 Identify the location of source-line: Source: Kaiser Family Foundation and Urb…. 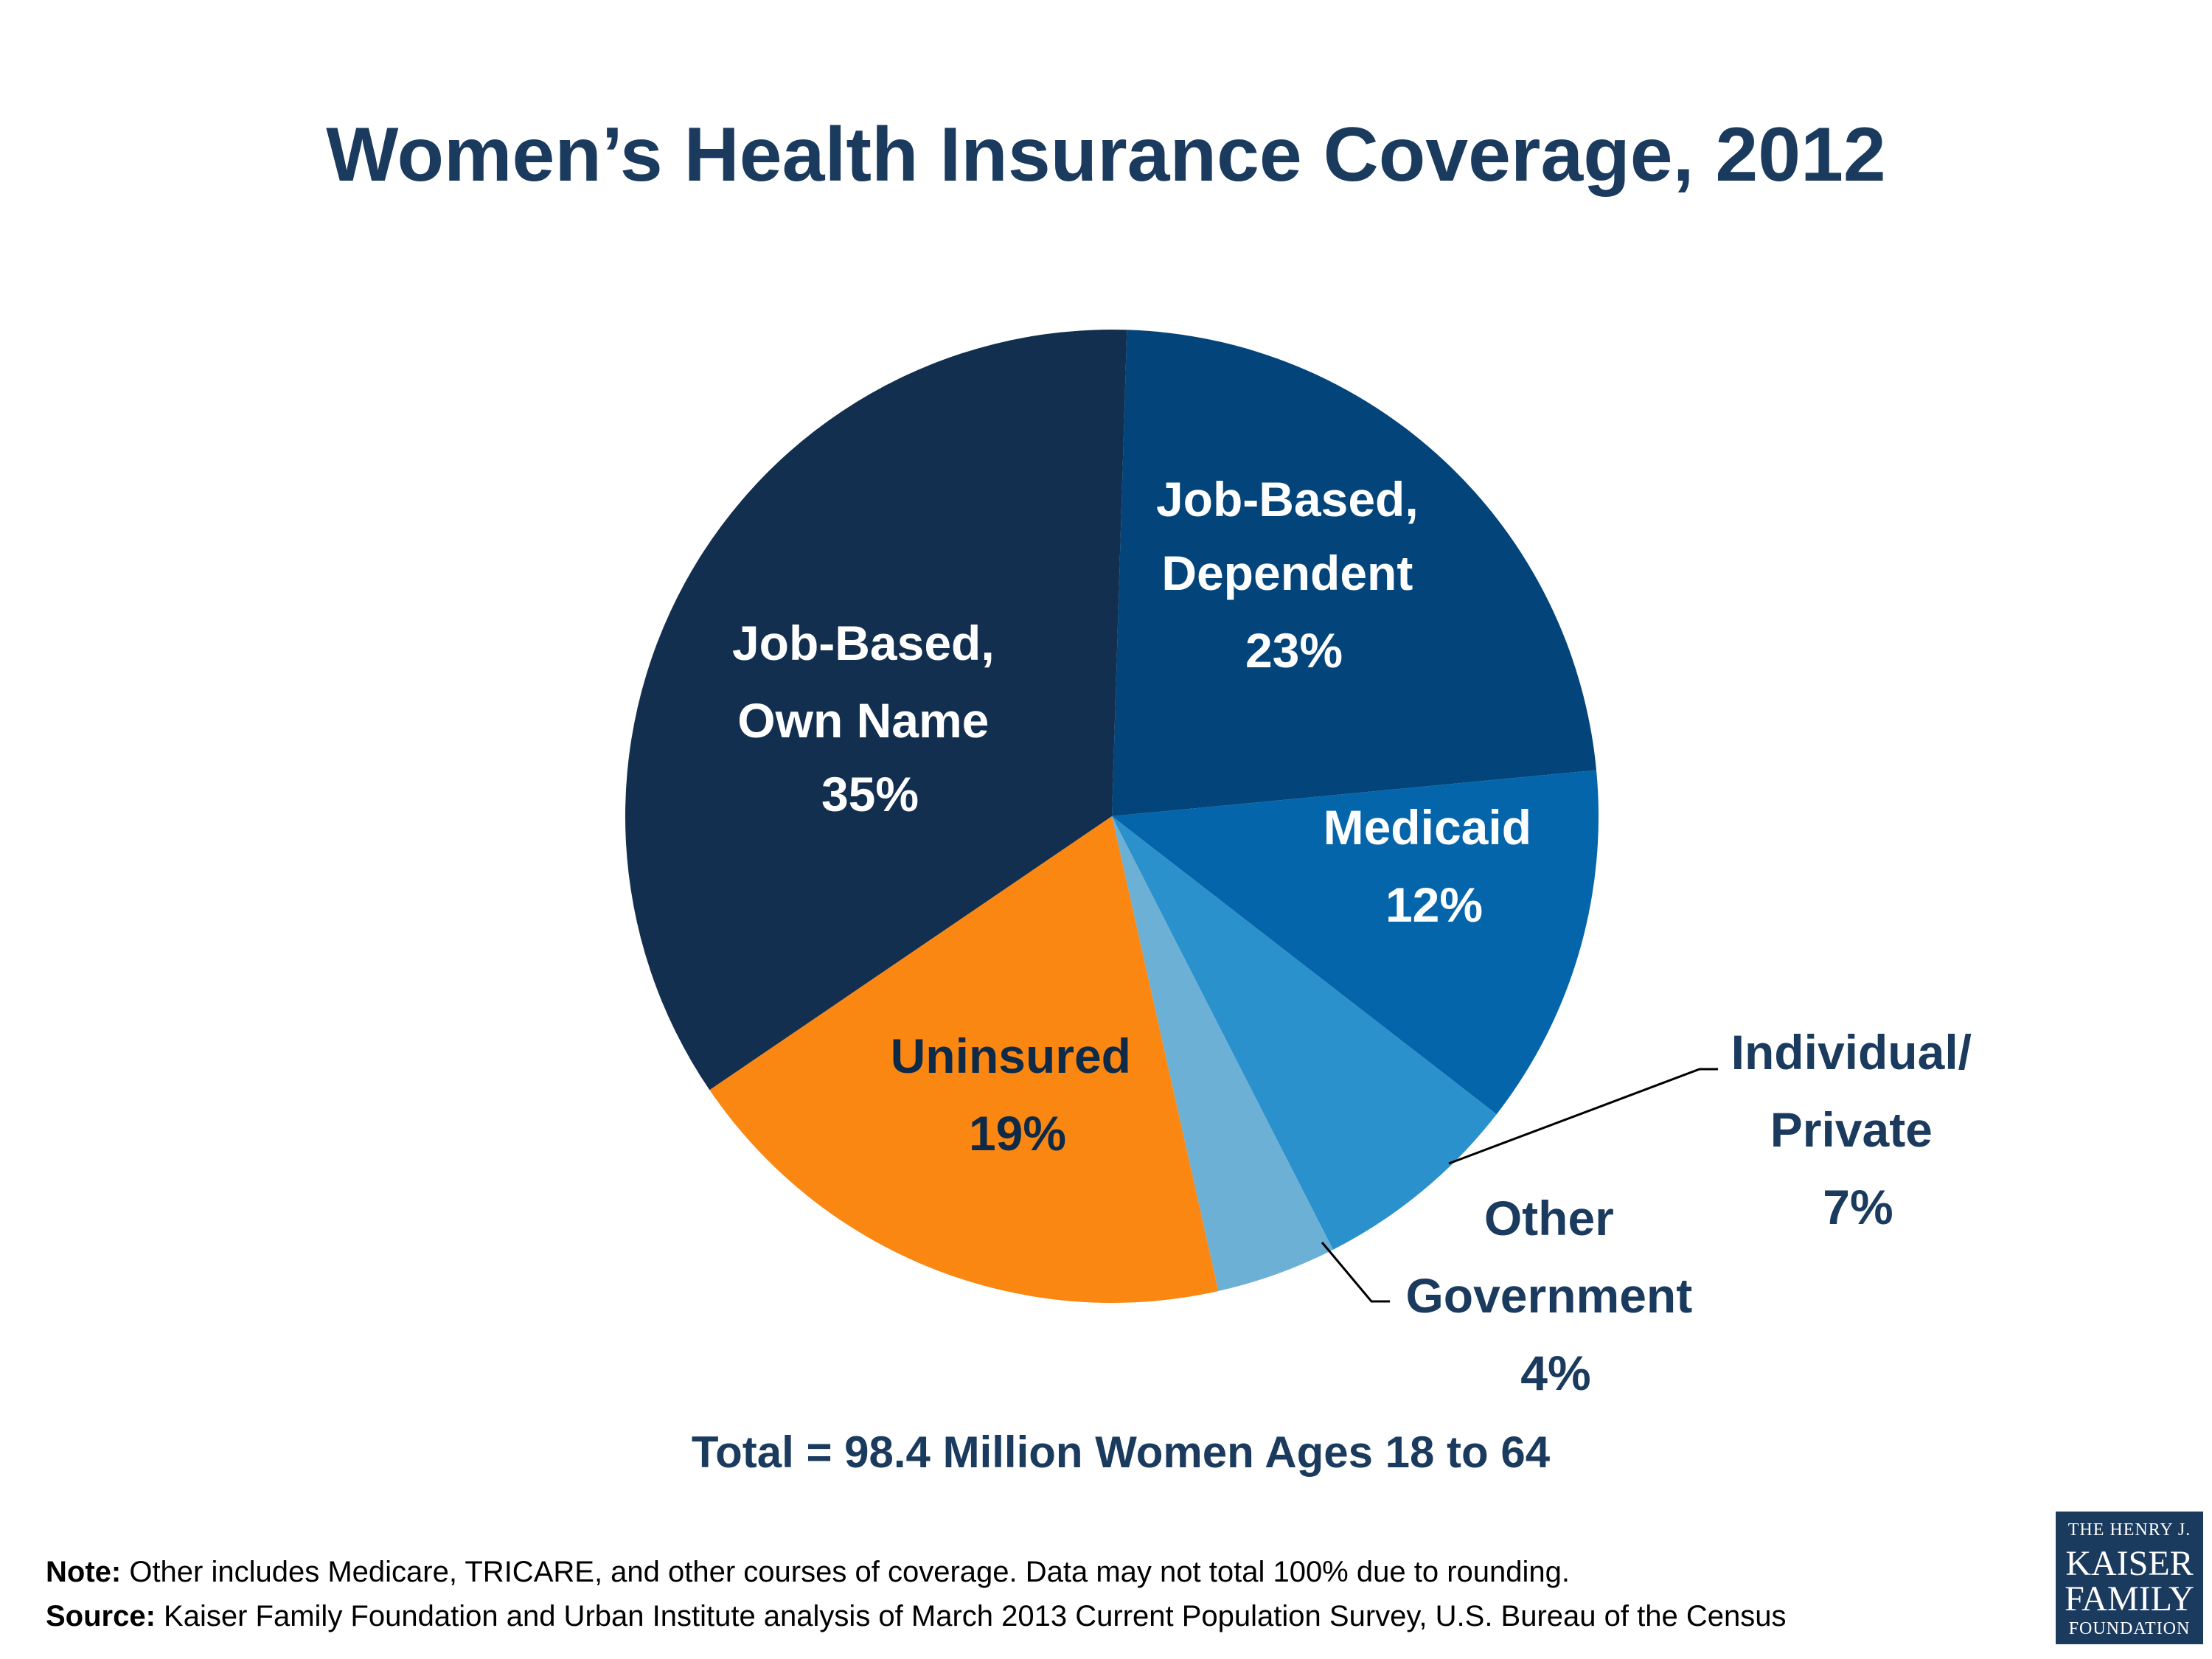
(916, 1616).